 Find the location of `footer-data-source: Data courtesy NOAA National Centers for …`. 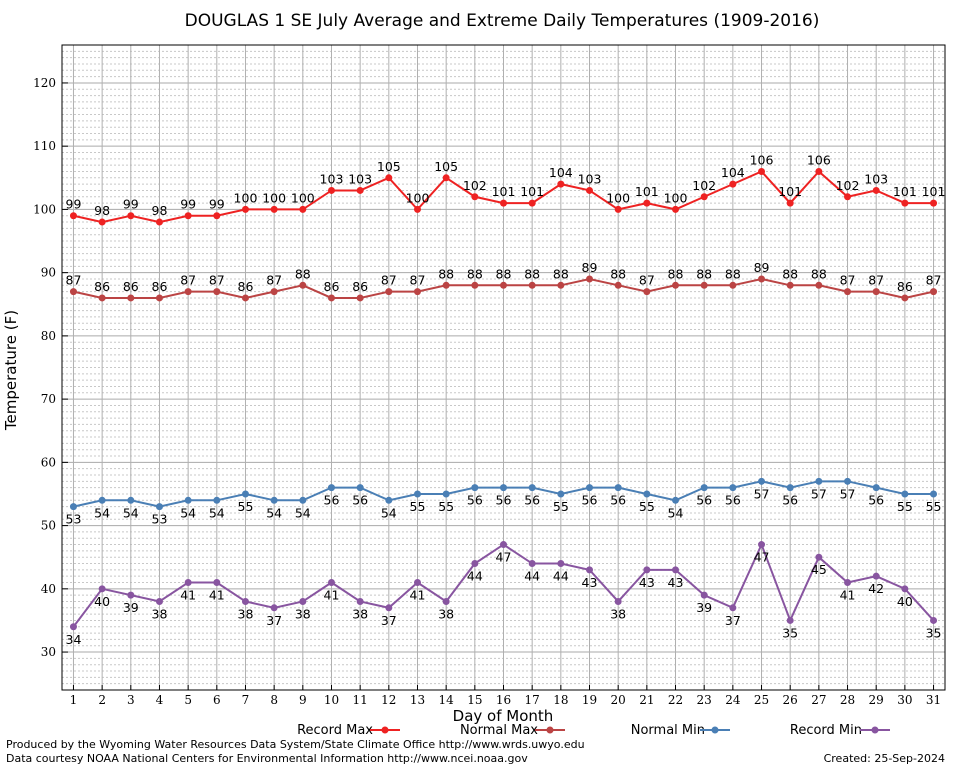

footer-data-source: Data courtesy NOAA National Centers for … is located at coordinates (267, 758).